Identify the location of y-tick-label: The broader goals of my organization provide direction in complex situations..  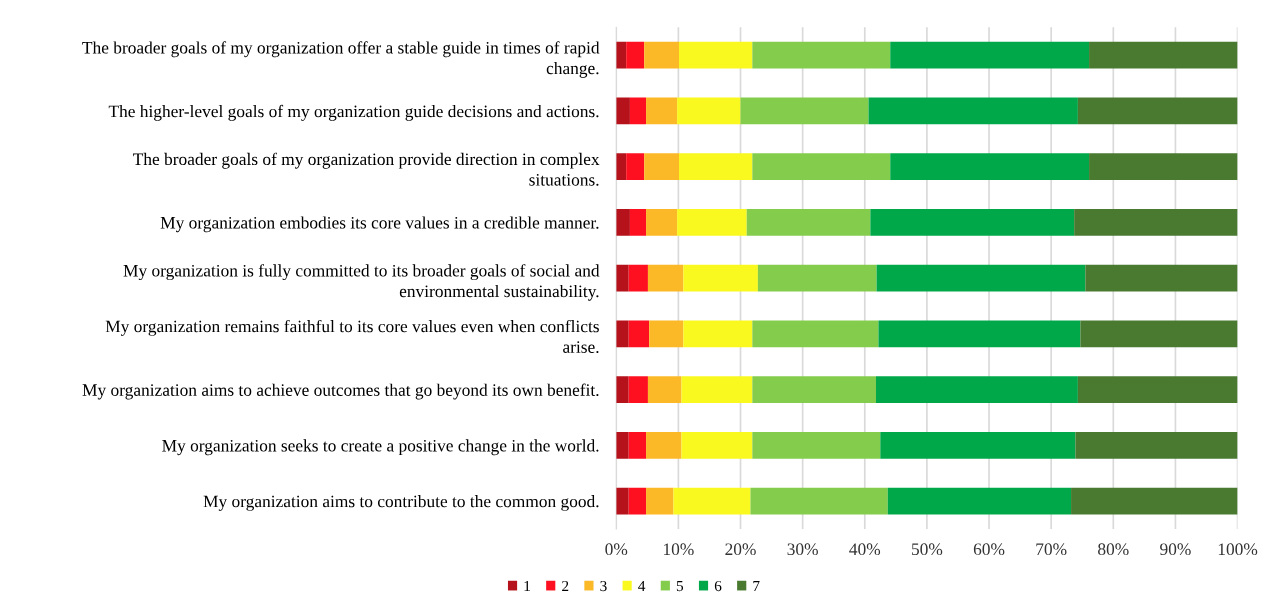
(366, 169).